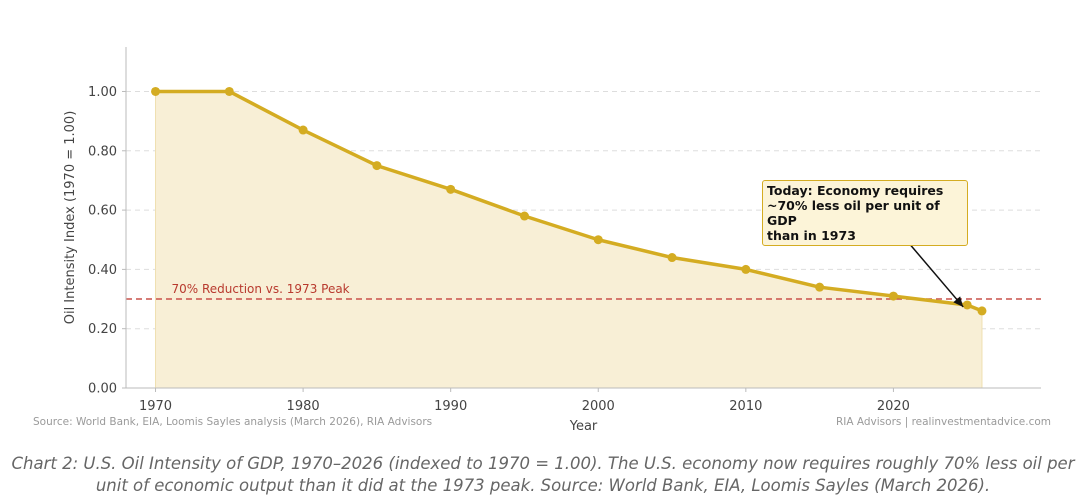 This screenshot has width=1086, height=503. I want to click on y-tick-label: 0.00, so click(102, 389).